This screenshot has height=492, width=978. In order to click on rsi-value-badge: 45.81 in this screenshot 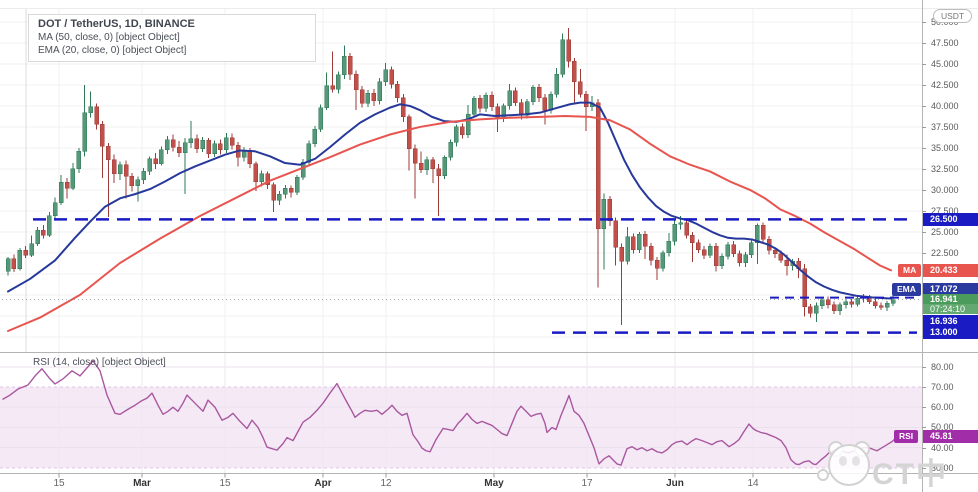, I will do `click(950, 436)`.